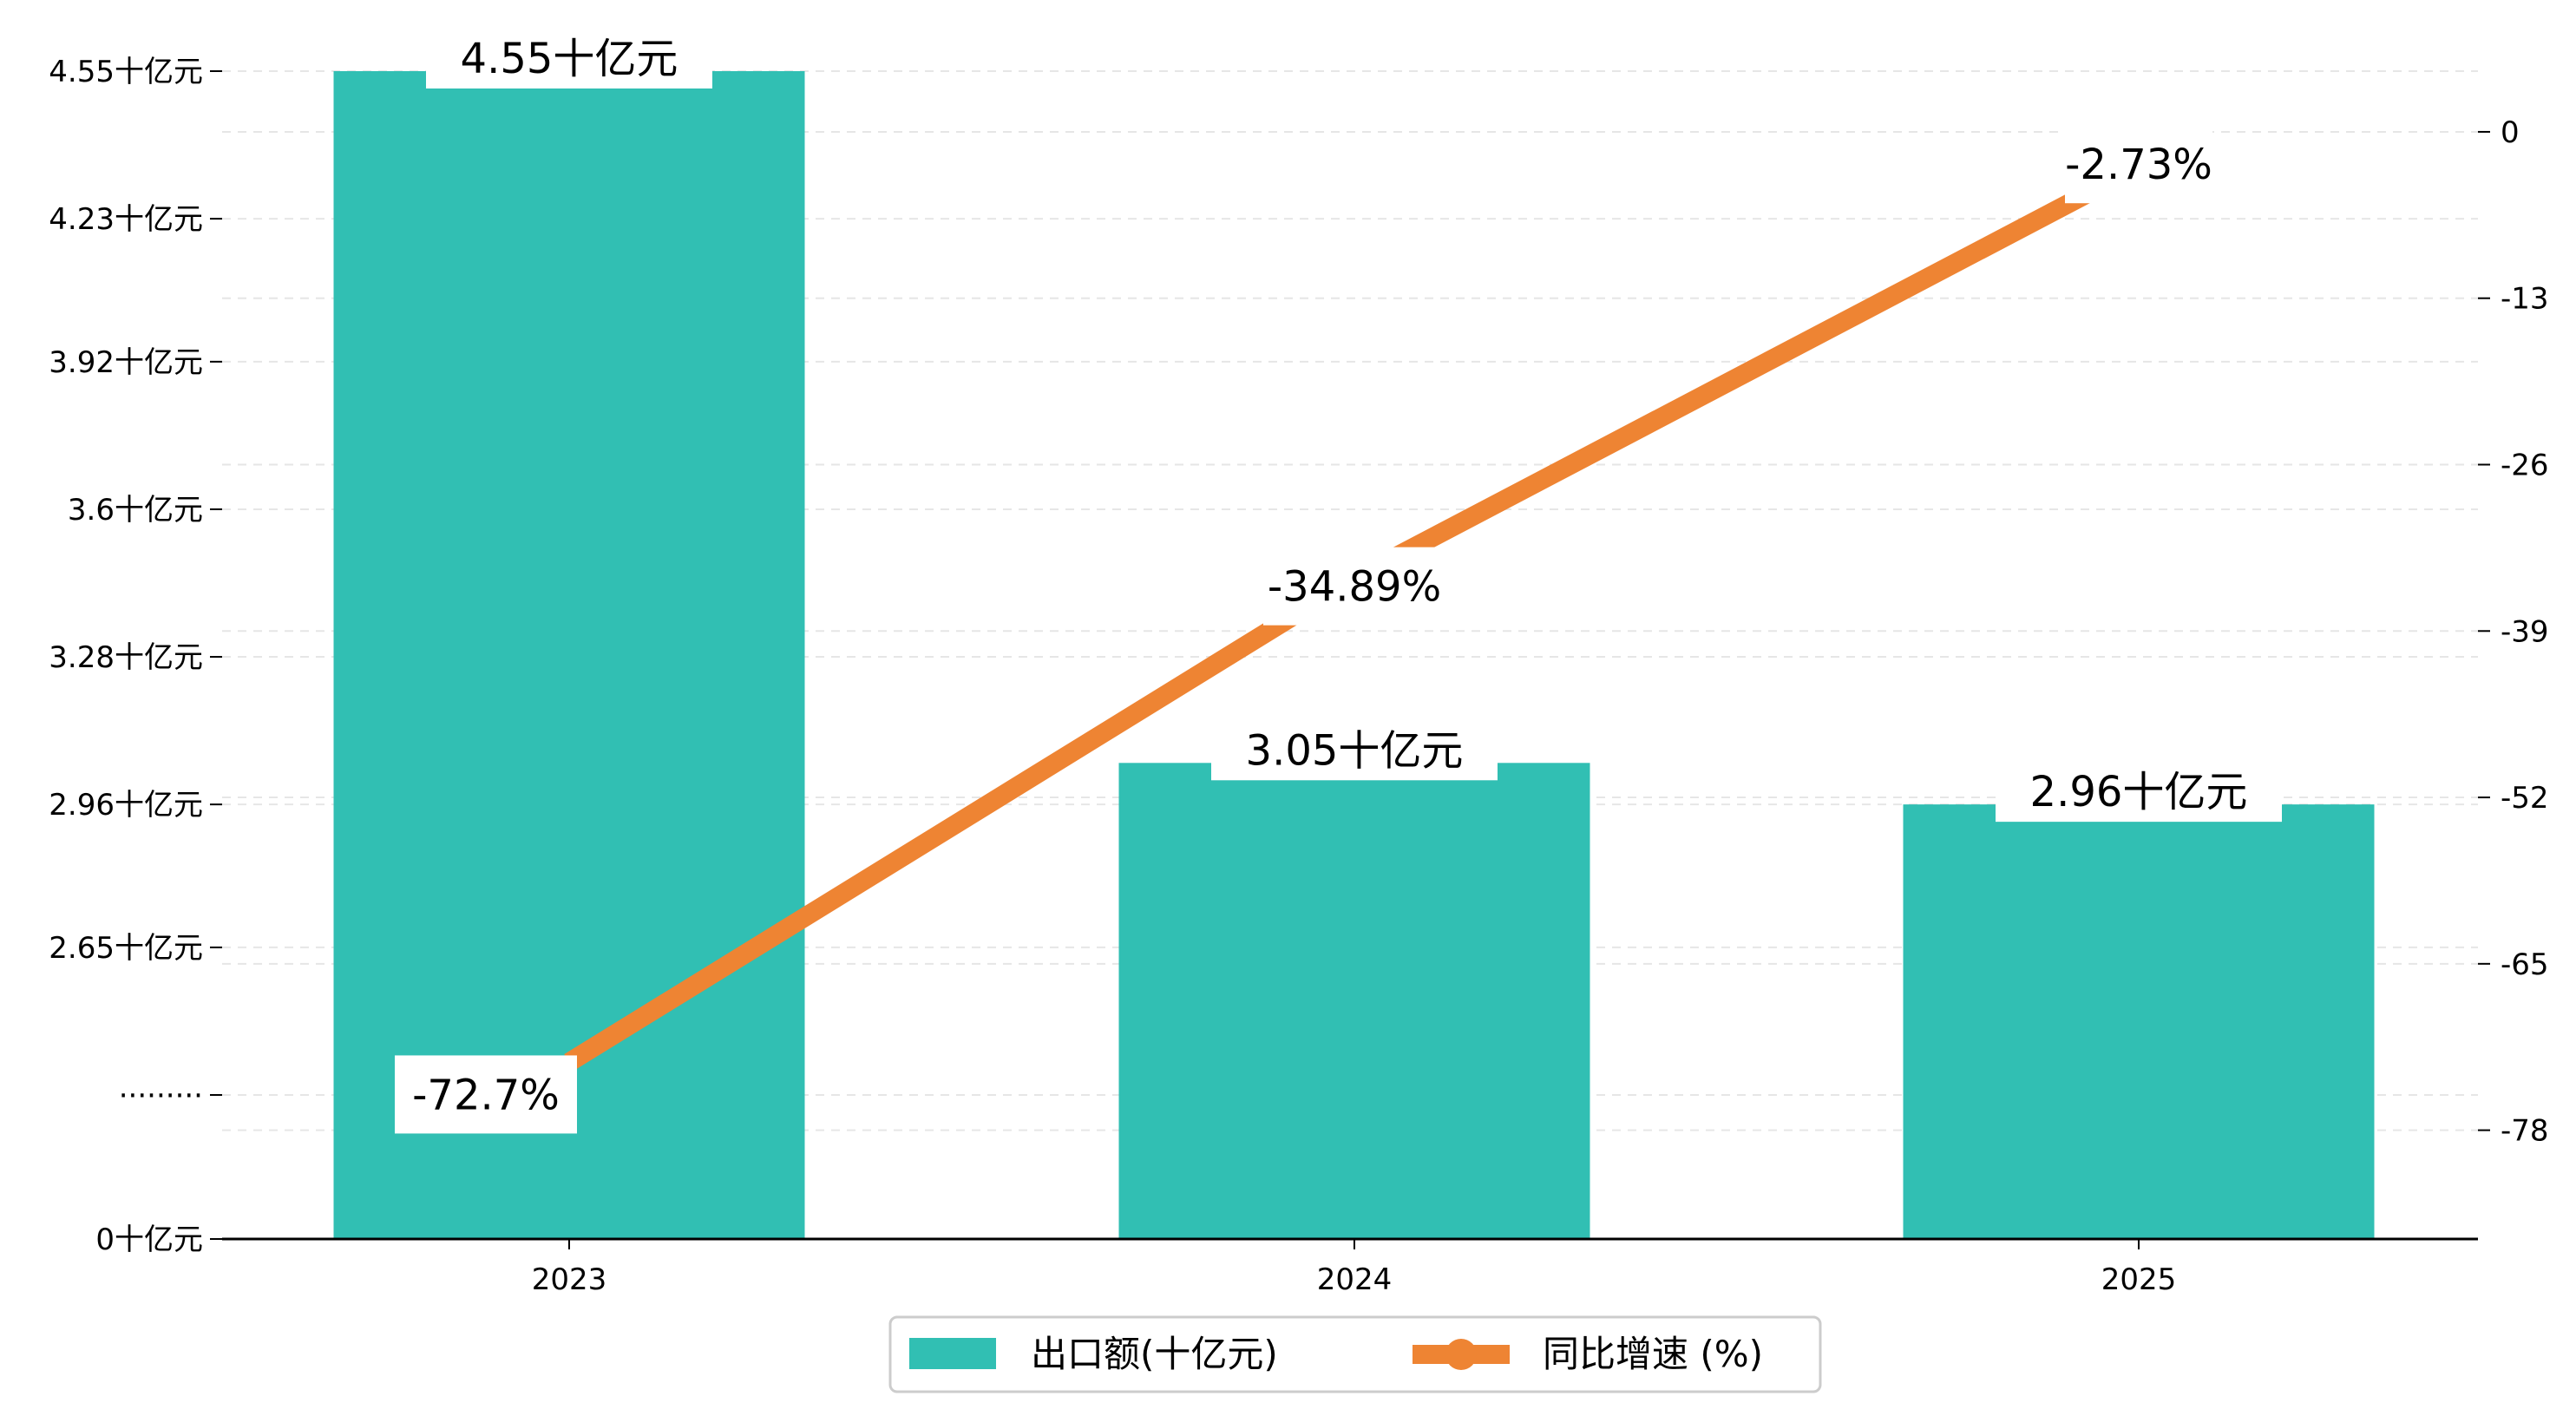 Image resolution: width=2576 pixels, height=1416 pixels. I want to click on right-tick-label: -26, so click(2525, 466).